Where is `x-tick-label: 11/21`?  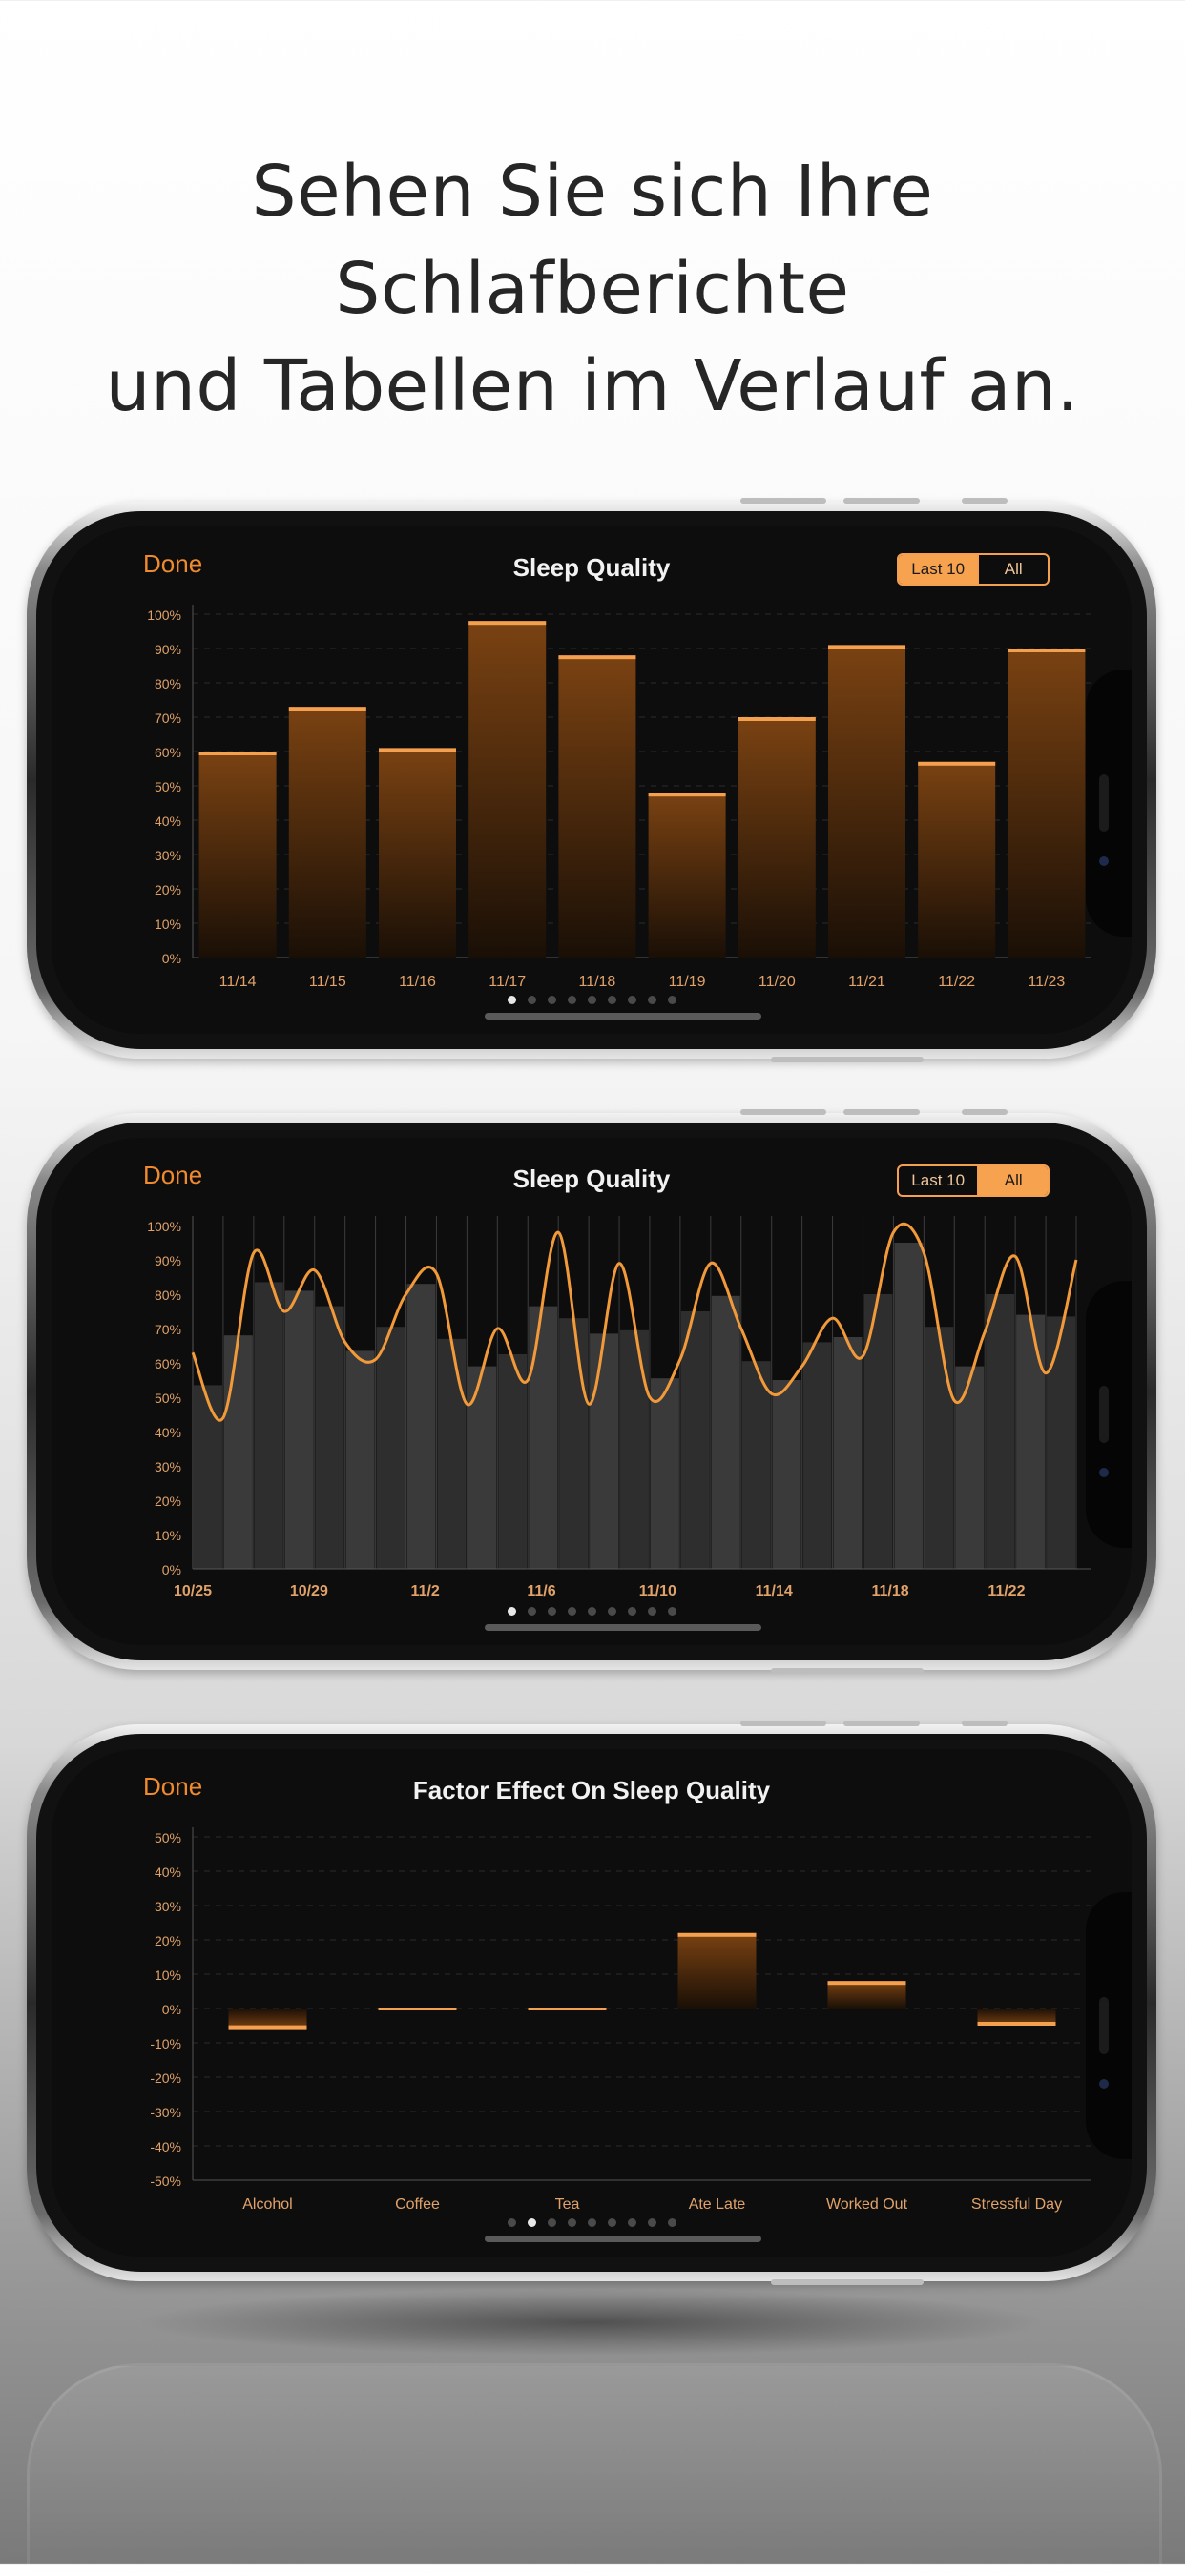
x-tick-label: 11/21 is located at coordinates (867, 982).